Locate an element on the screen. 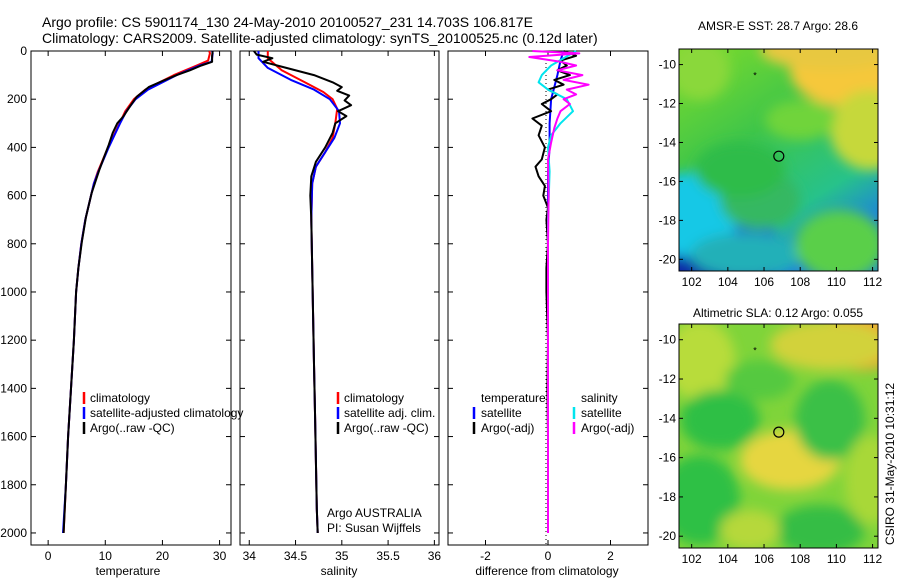  series-line-temperature-argo-adj is located at coordinates (554, 291).